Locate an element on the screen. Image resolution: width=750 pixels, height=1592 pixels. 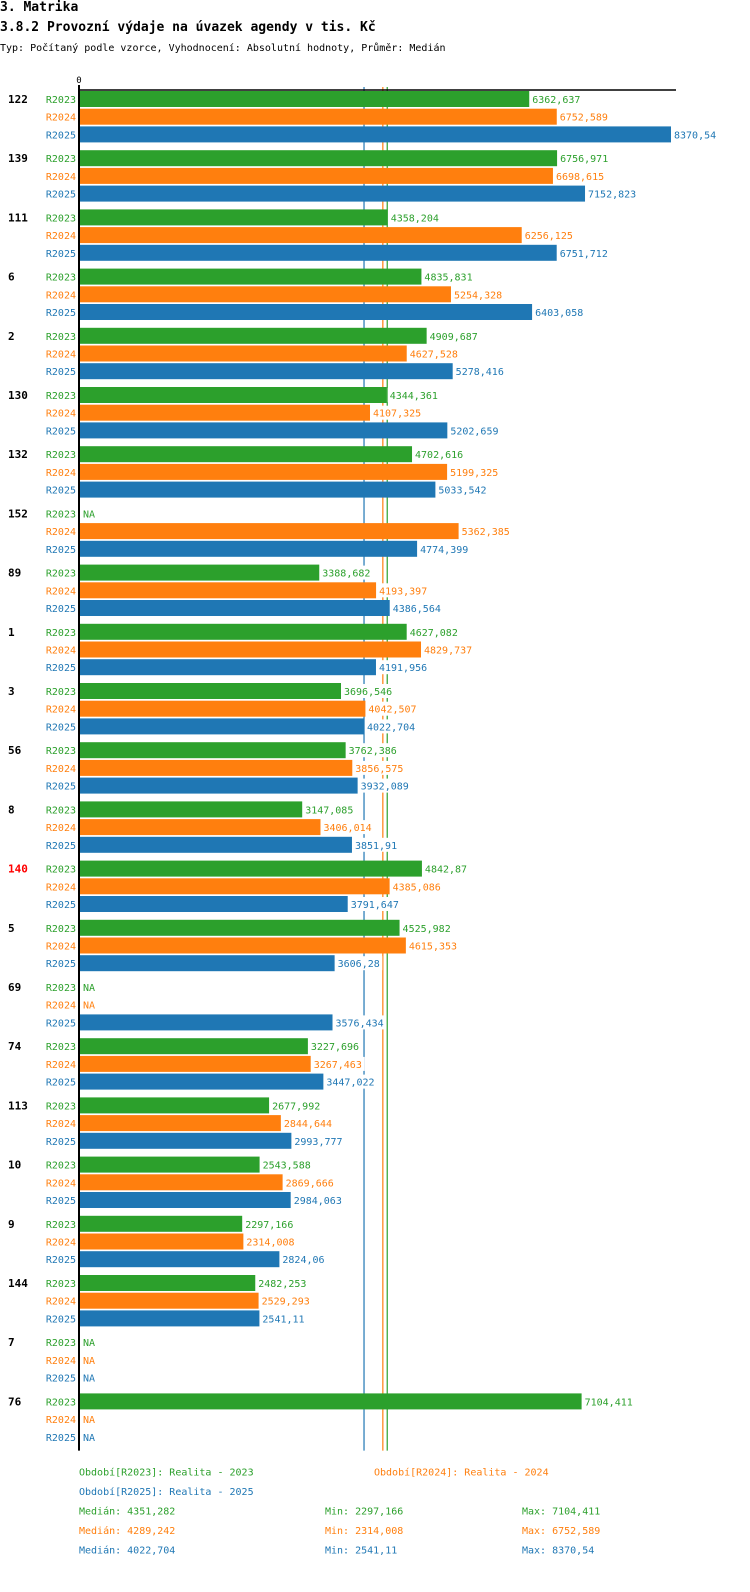
stat-median: Medián: 4289,242 is located at coordinates (127, 1531).